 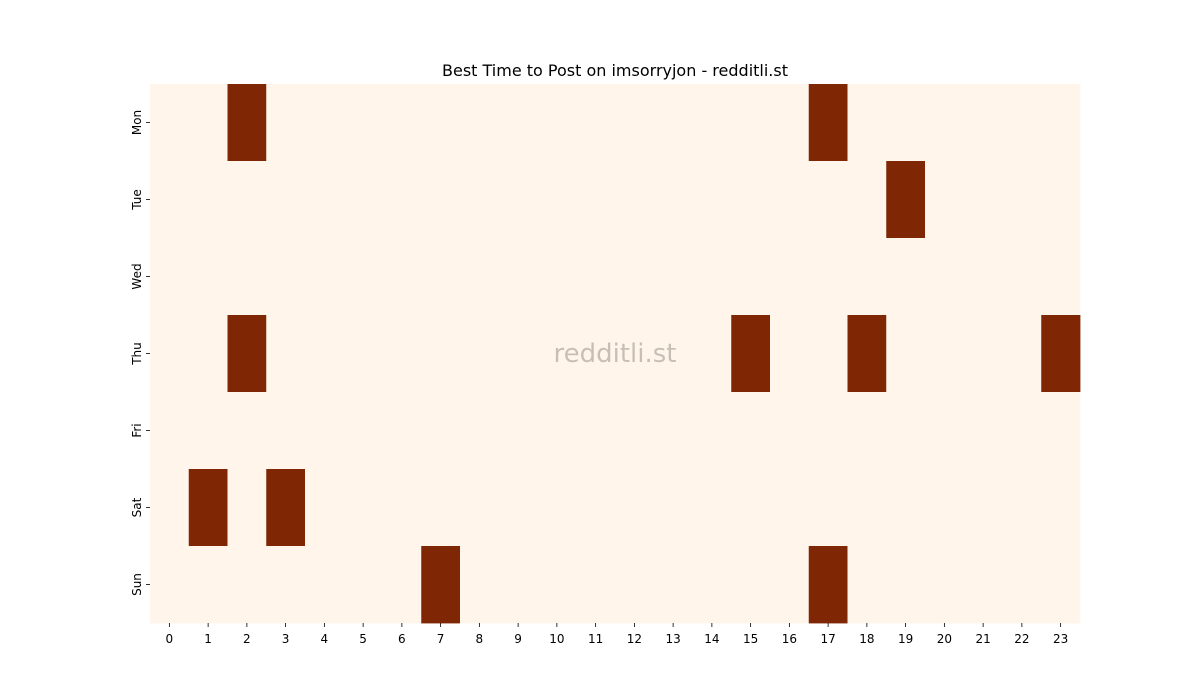 I want to click on x-tick-label-3: 3, so click(x=286, y=639).